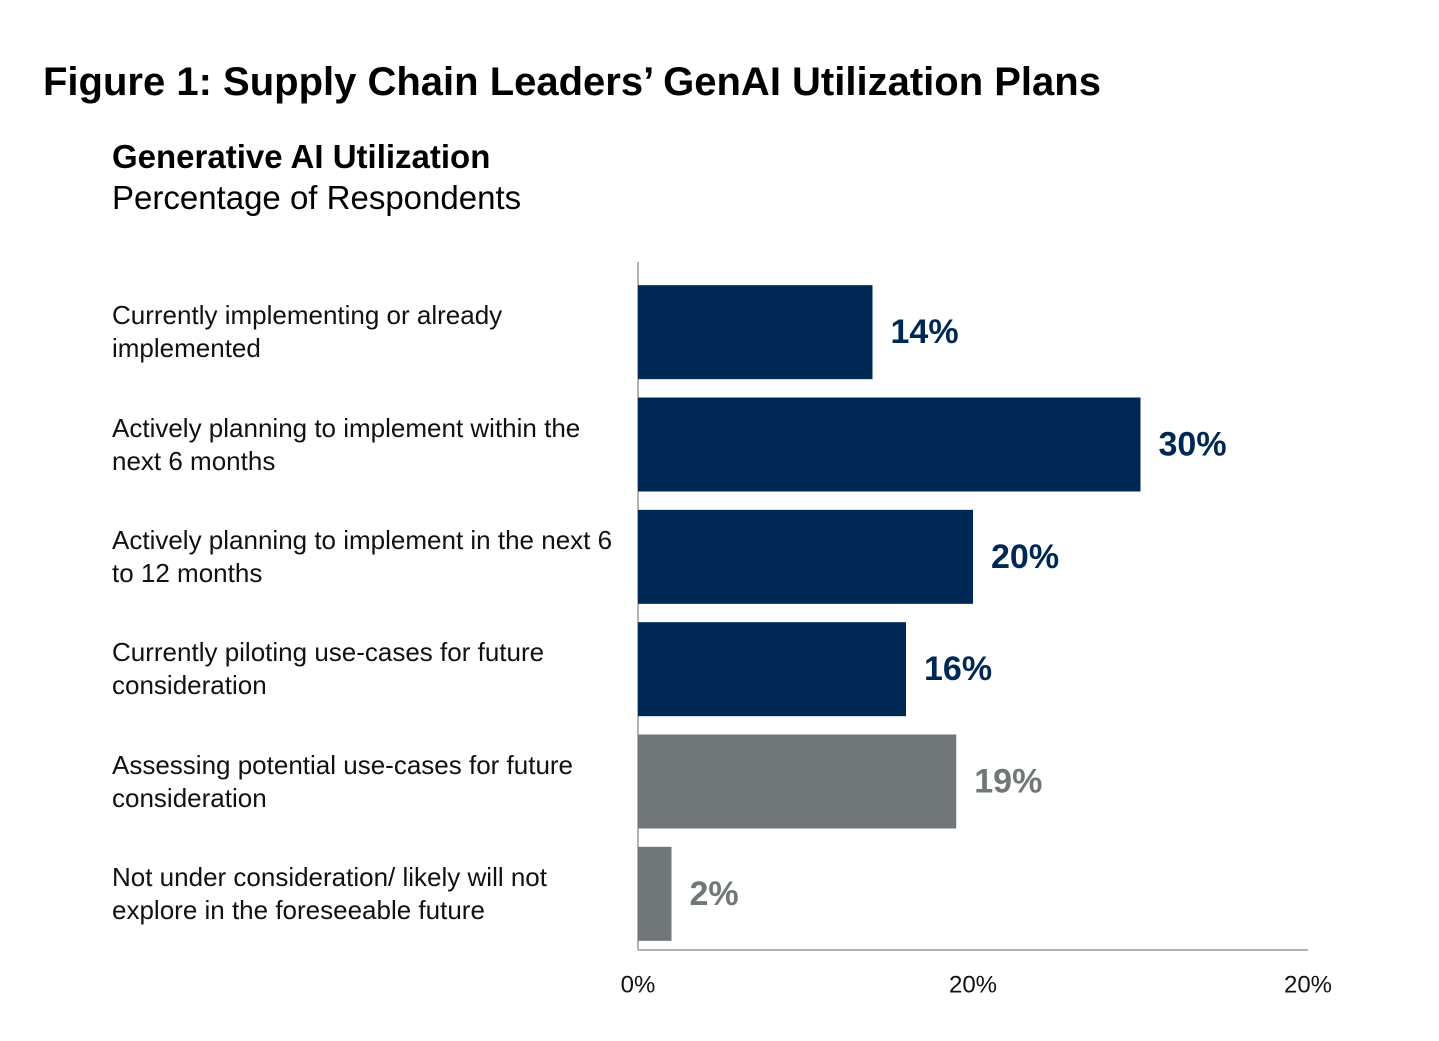  Describe the element at coordinates (1025, 557) in the screenshot. I see `value-label: 20%` at that location.